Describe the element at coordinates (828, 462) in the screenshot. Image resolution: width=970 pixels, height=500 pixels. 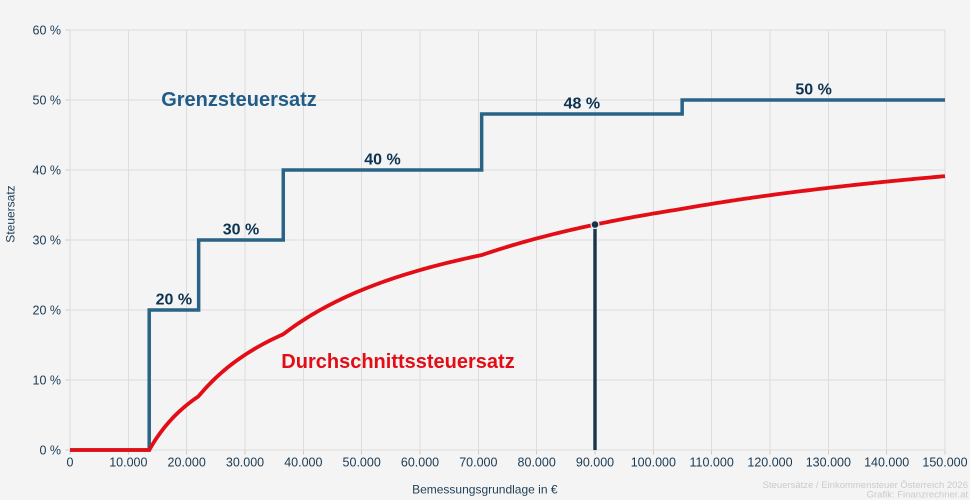
I see `svg-text: 130.000` at that location.